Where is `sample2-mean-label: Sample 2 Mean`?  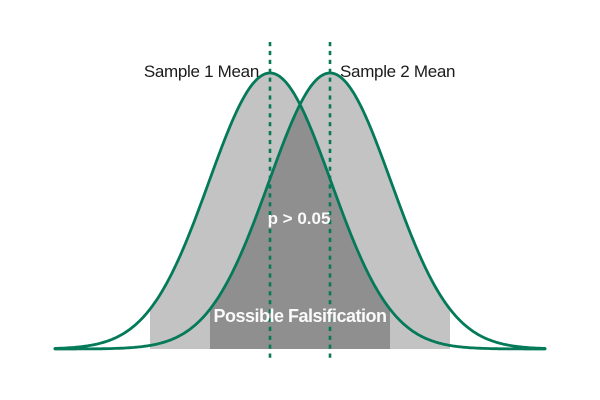 sample2-mean-label: Sample 2 Mean is located at coordinates (397, 71).